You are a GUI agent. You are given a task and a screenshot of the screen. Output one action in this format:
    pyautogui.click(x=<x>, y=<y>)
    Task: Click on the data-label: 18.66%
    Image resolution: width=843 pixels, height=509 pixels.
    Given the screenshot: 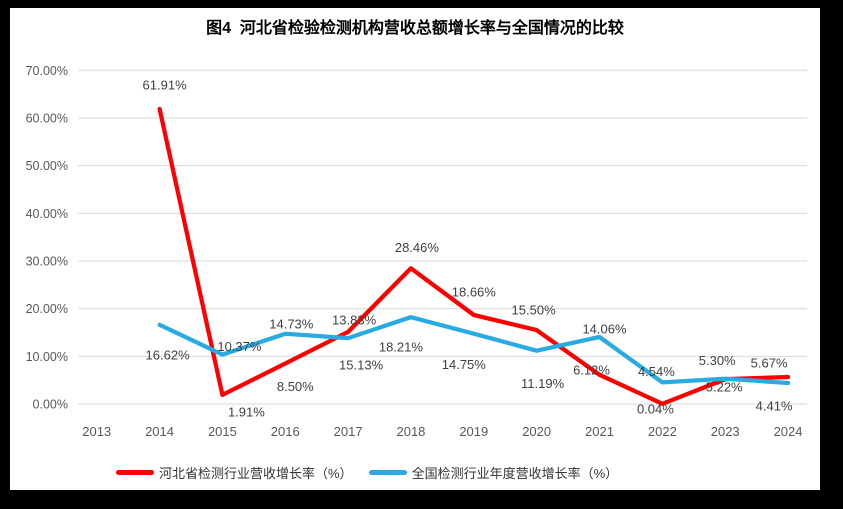 What is the action you would take?
    pyautogui.click(x=474, y=292)
    